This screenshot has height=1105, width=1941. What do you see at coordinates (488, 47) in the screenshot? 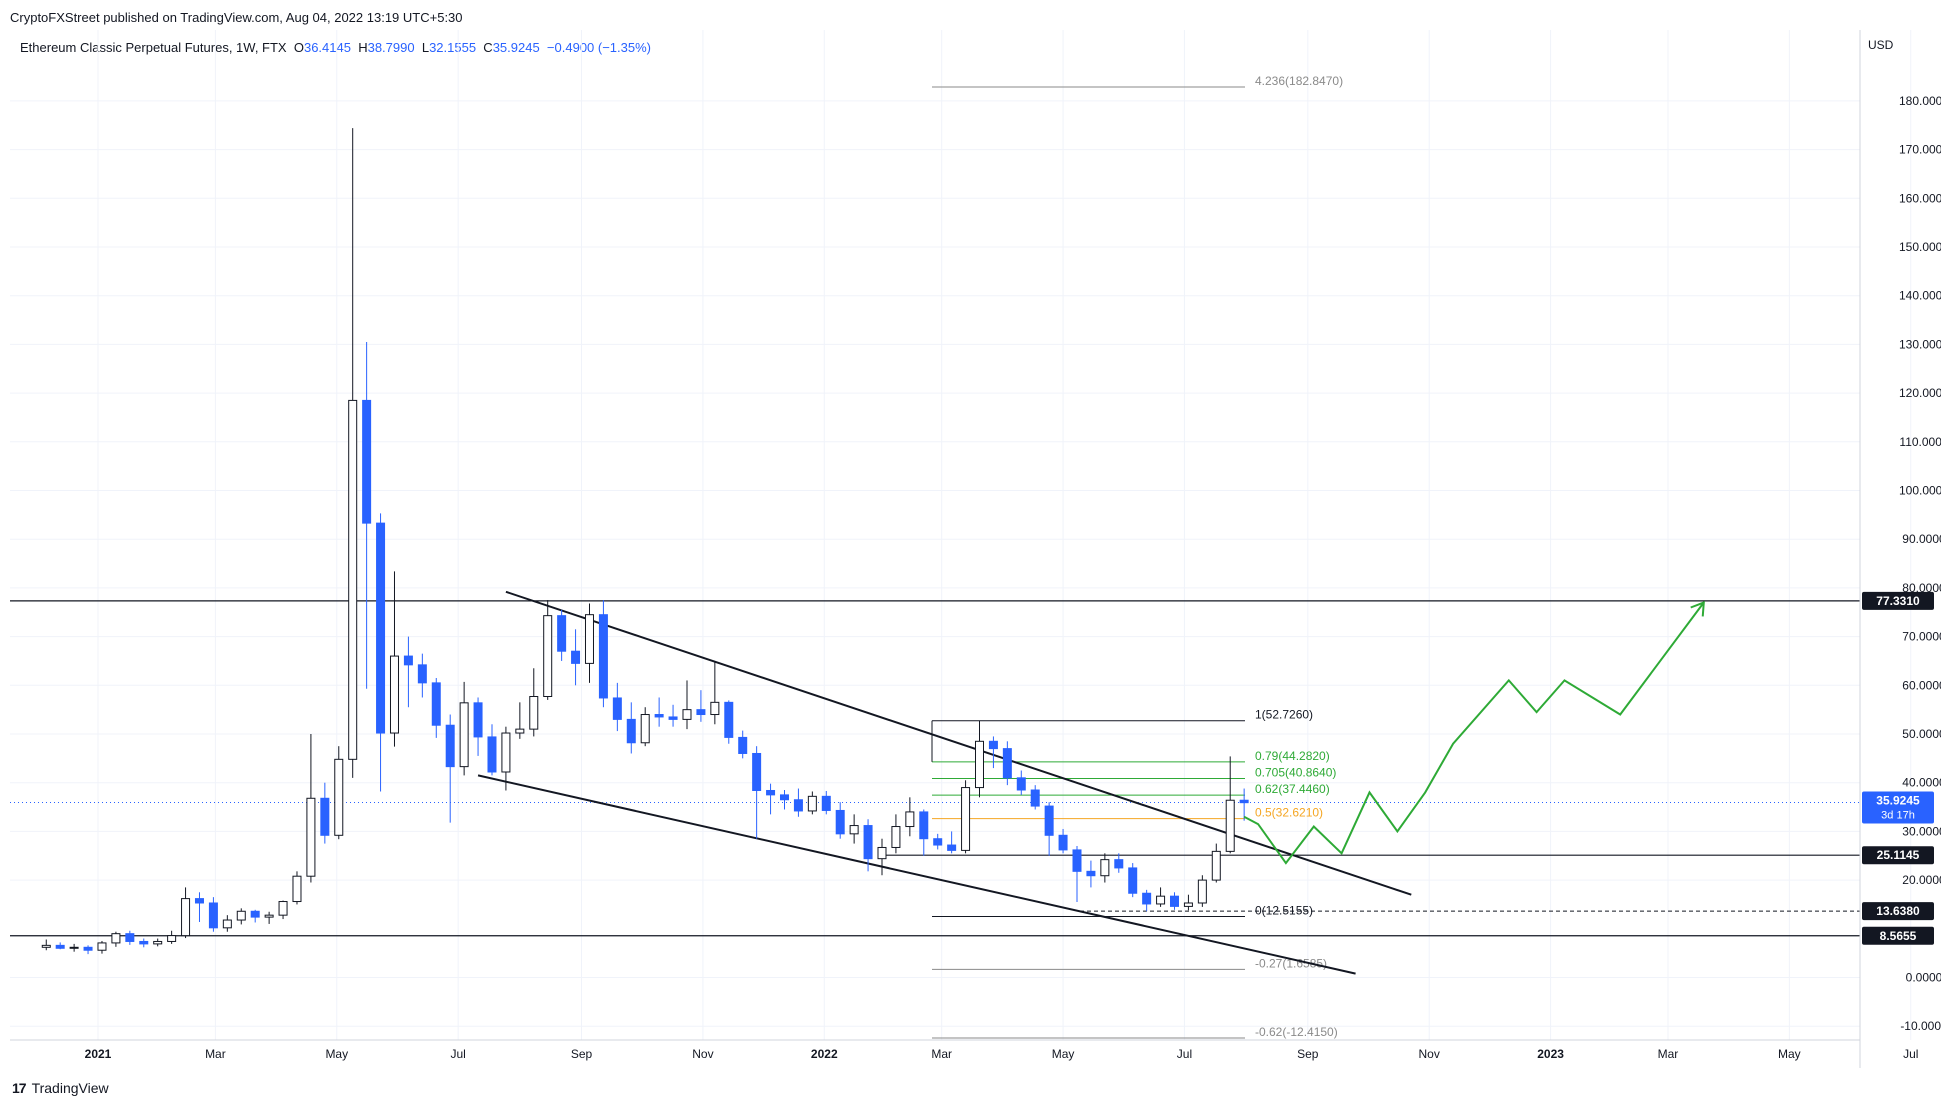
I see `close-label: C` at bounding box center [488, 47].